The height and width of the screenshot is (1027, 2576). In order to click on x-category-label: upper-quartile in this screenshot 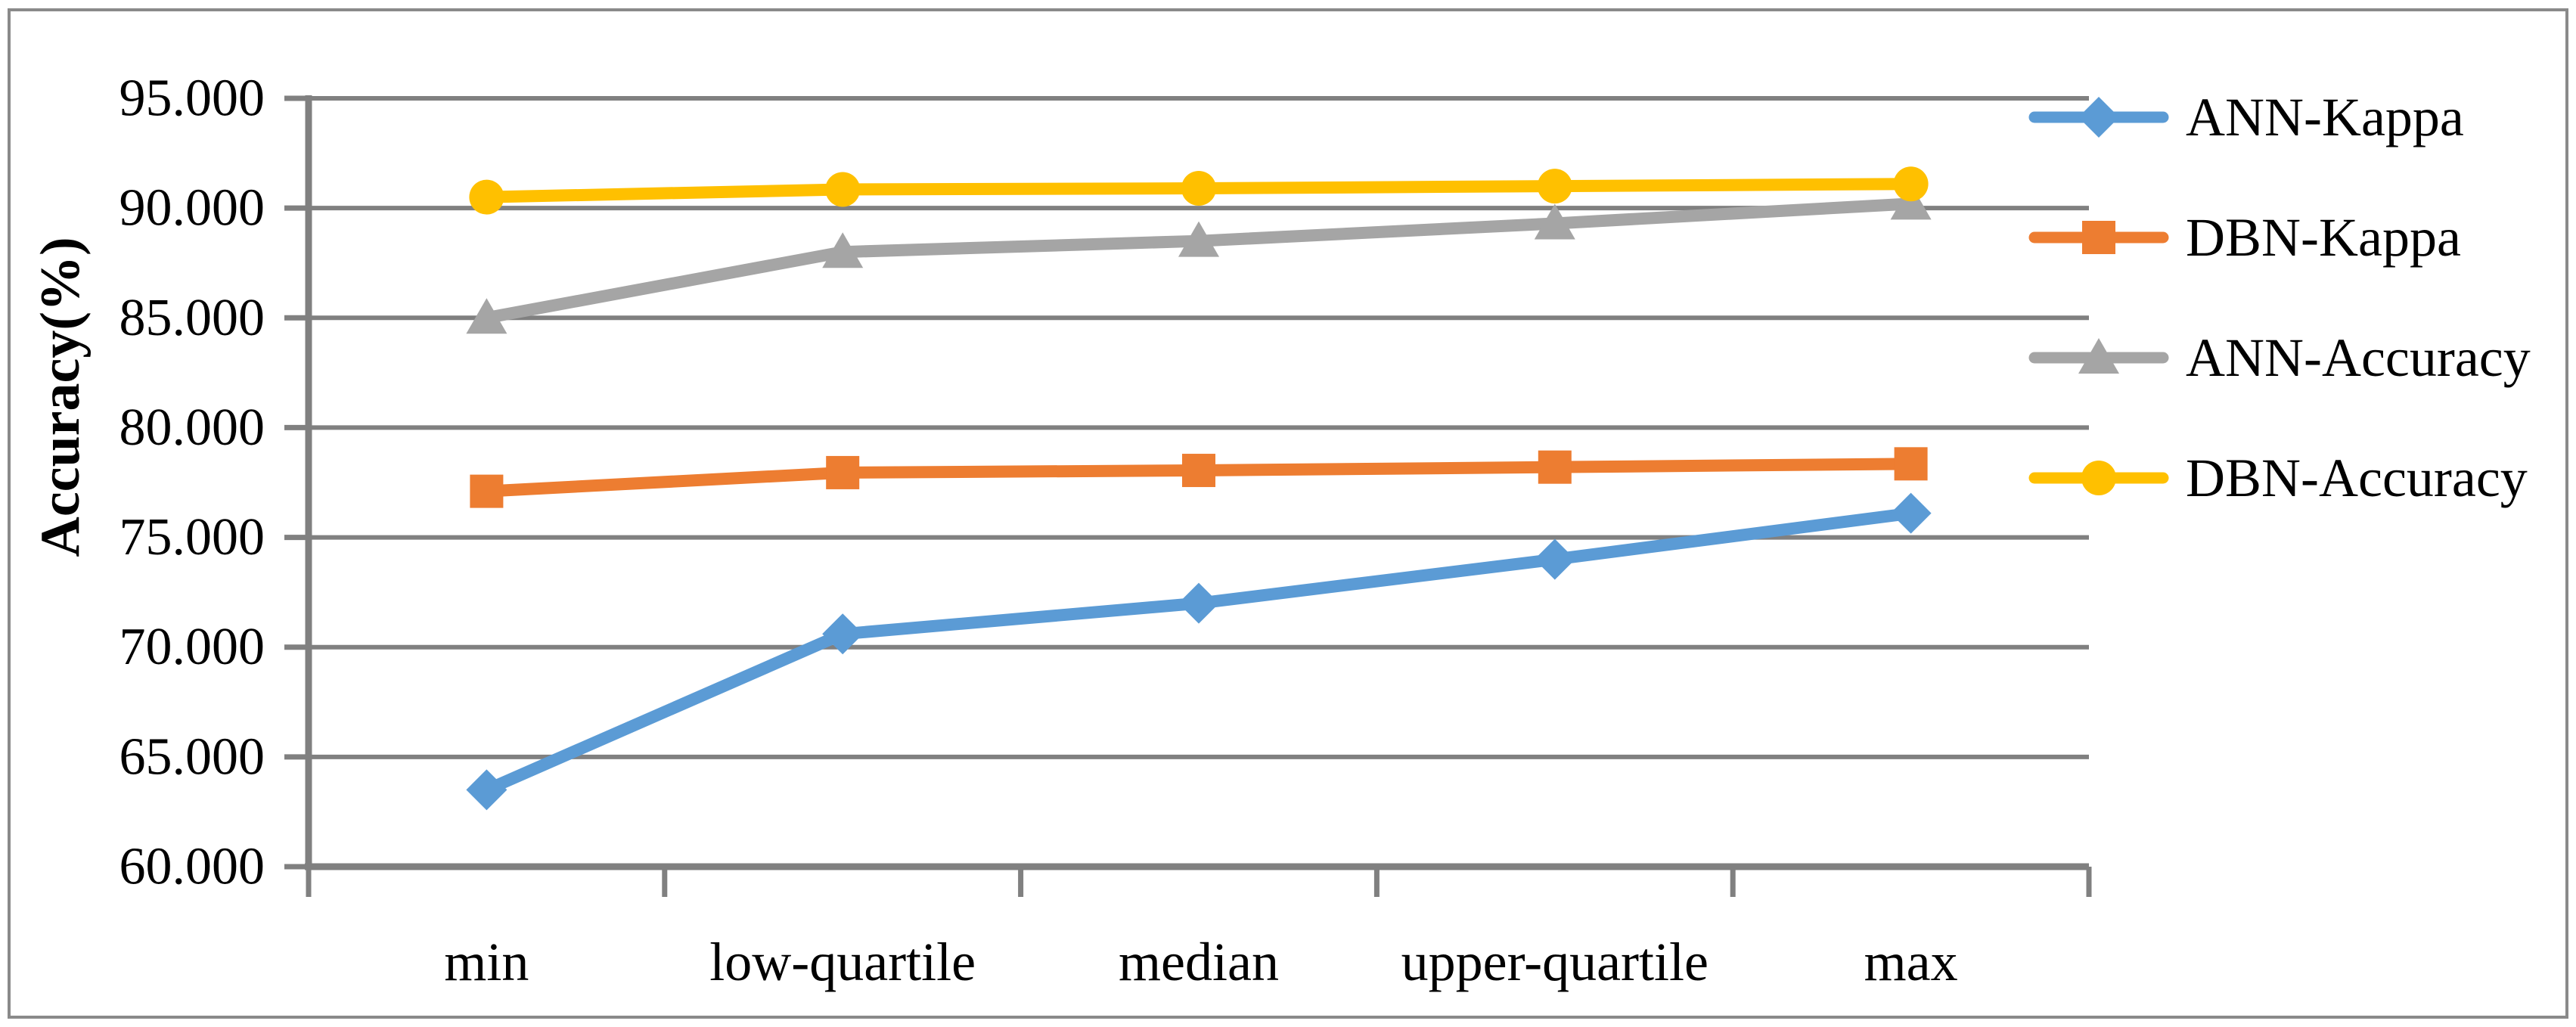, I will do `click(1555, 962)`.